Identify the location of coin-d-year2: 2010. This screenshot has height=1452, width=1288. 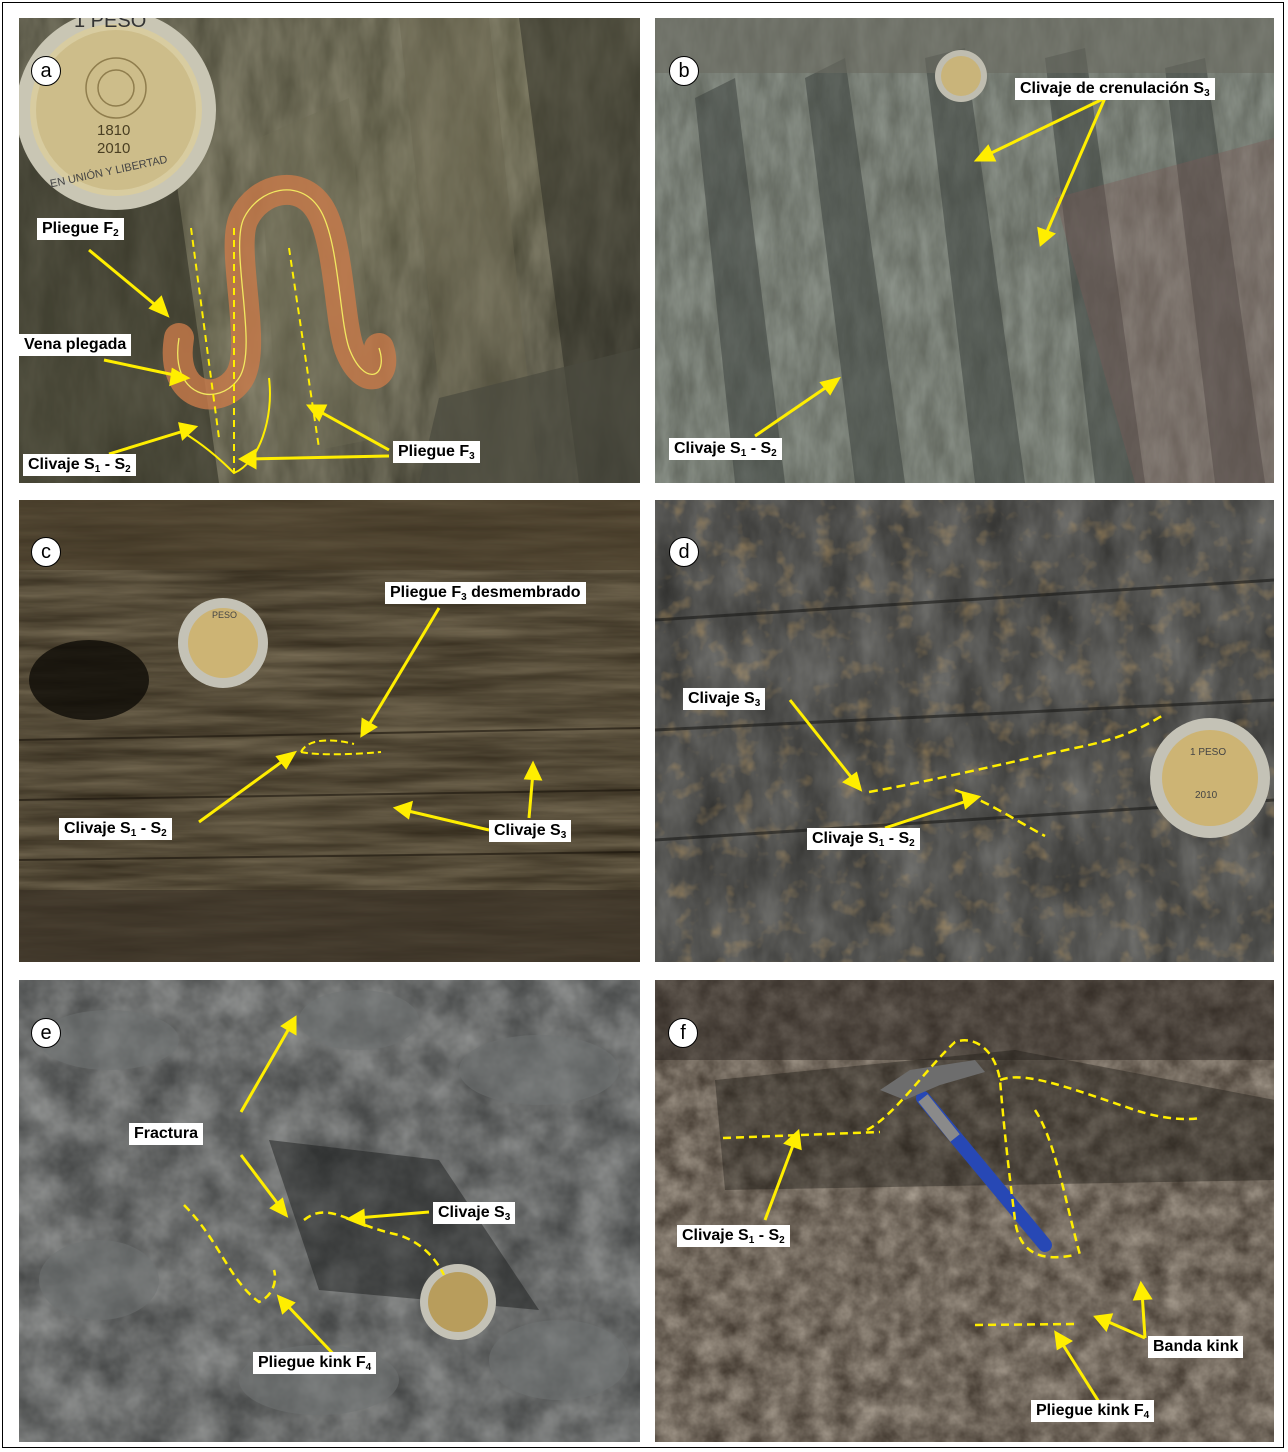
(1206, 795).